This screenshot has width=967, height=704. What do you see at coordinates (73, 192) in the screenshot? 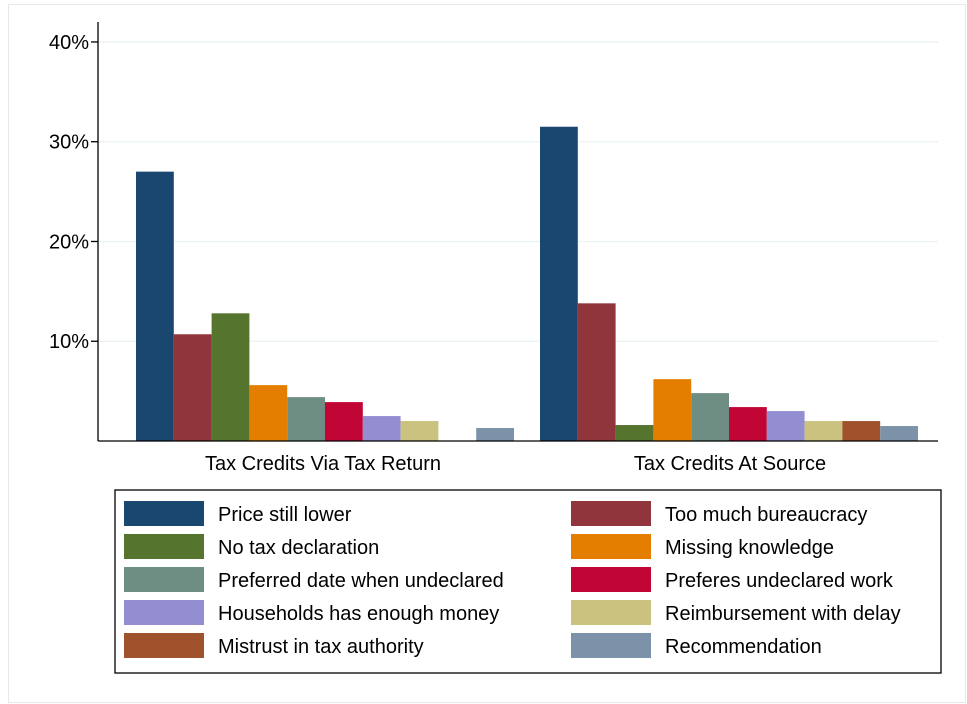
I see `y-ticks: 10% 20% 30% 40%` at bounding box center [73, 192].